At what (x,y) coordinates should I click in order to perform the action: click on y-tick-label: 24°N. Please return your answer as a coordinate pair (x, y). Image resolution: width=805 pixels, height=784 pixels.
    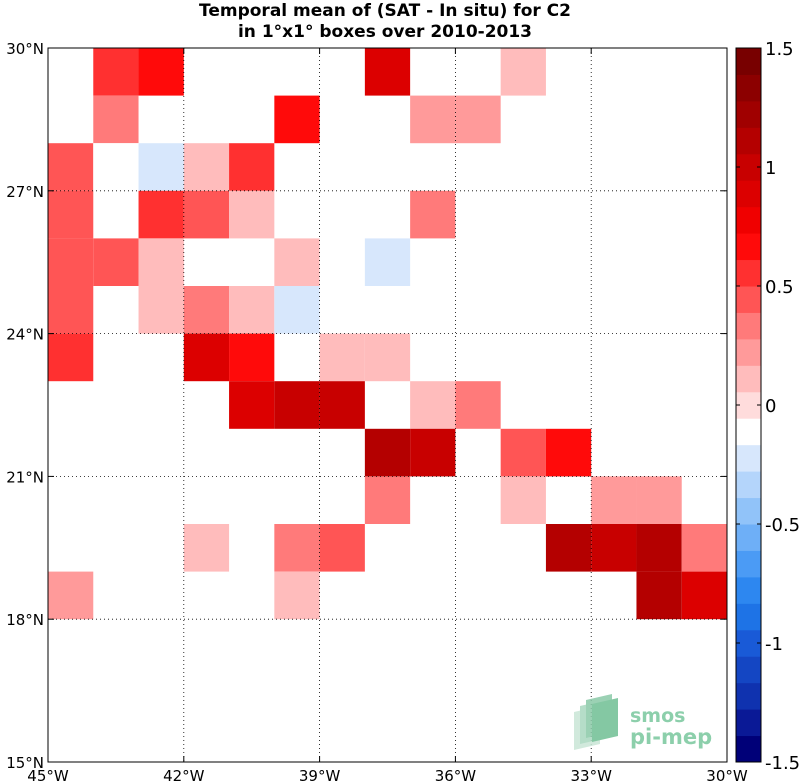
    Looking at the image, I should click on (25, 335).